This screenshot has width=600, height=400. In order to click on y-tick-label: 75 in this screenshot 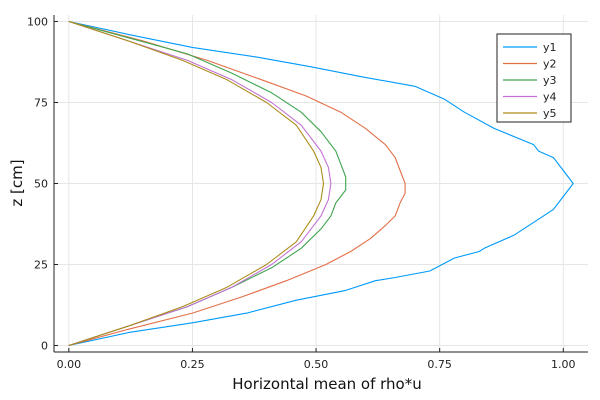, I will do `click(41, 102)`.